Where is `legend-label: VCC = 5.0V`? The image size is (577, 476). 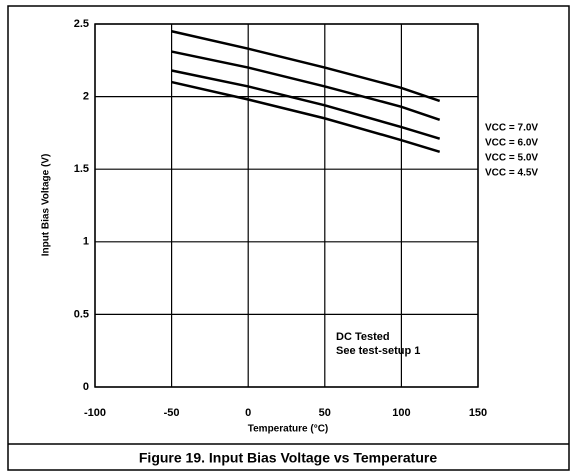
legend-label: VCC = 5.0V is located at coordinates (511, 158).